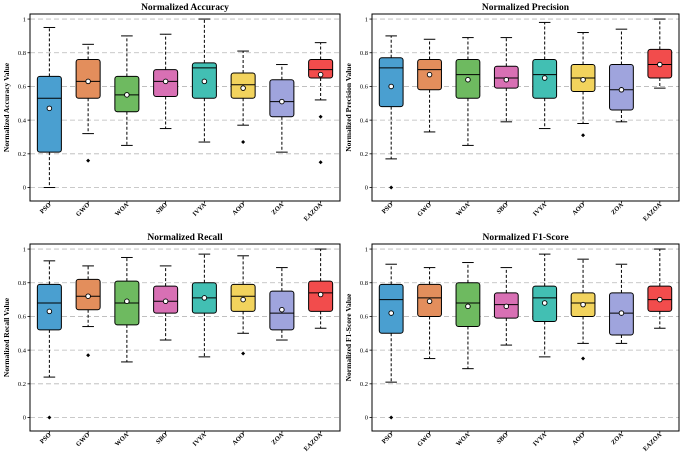  I want to click on y-axis-label: Normalized F1-Score Value, so click(348, 337).